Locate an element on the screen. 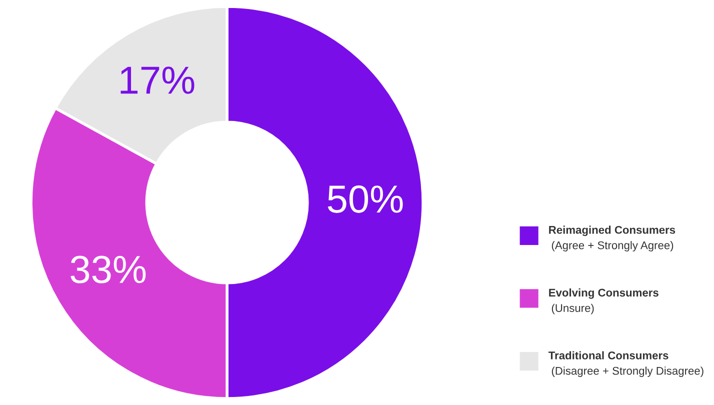 The image size is (714, 405). data-label: 33% is located at coordinates (108, 270).